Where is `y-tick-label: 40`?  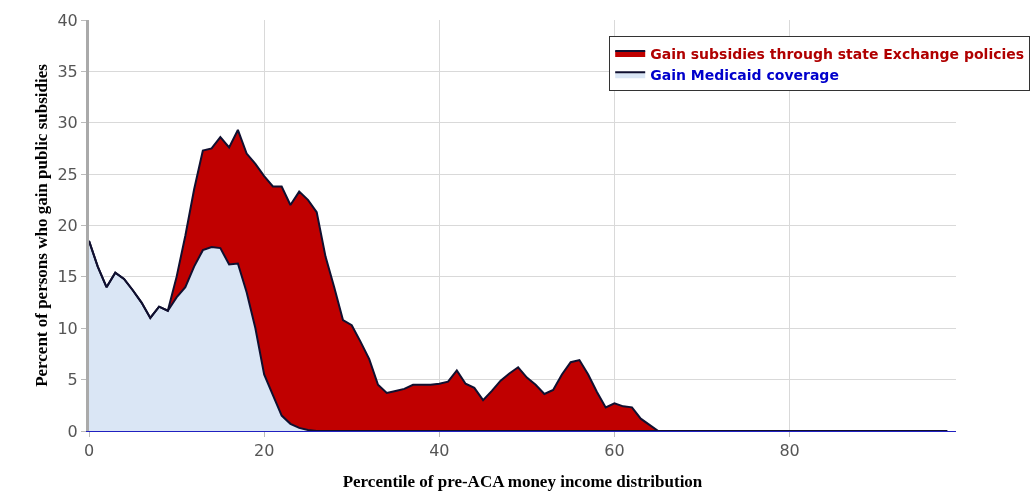 y-tick-label: 40 is located at coordinates (67, 20).